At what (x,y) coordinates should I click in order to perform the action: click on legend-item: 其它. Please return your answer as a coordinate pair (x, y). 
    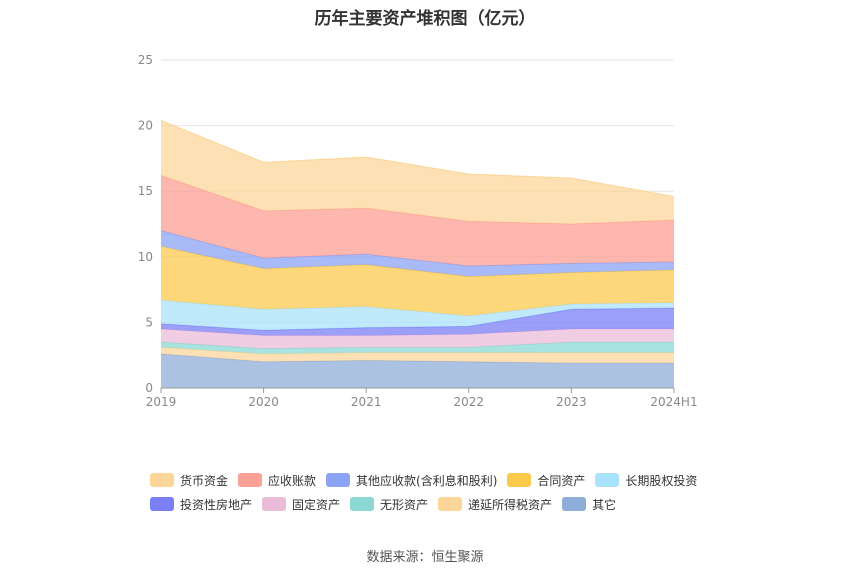
    Looking at the image, I should click on (589, 504).